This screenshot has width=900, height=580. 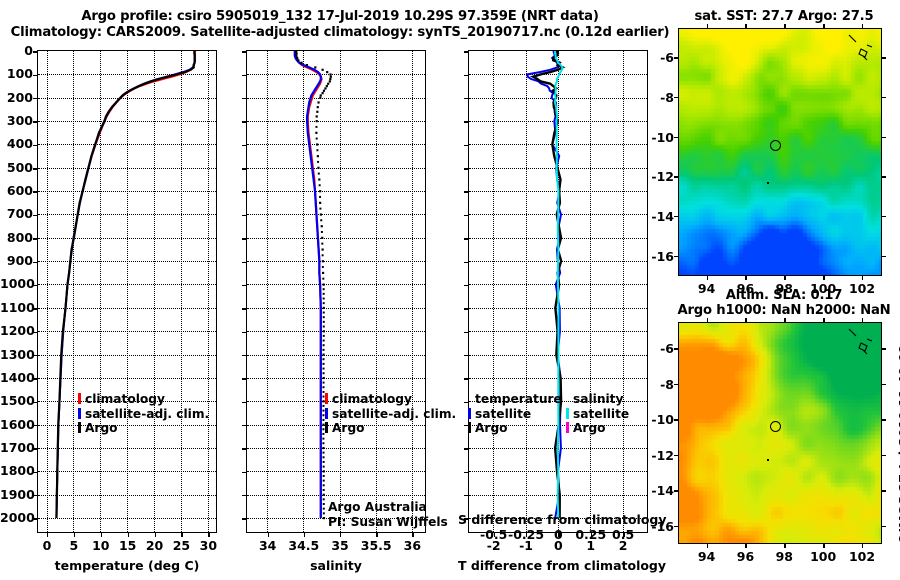 What do you see at coordinates (780, 433) in the screenshot?
I see `map-sla` at bounding box center [780, 433].